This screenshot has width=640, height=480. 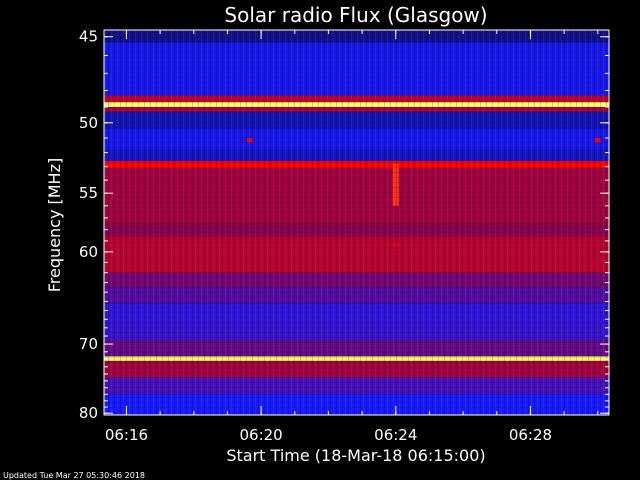 I want to click on y-tick-label-2: 55, so click(x=88, y=193).